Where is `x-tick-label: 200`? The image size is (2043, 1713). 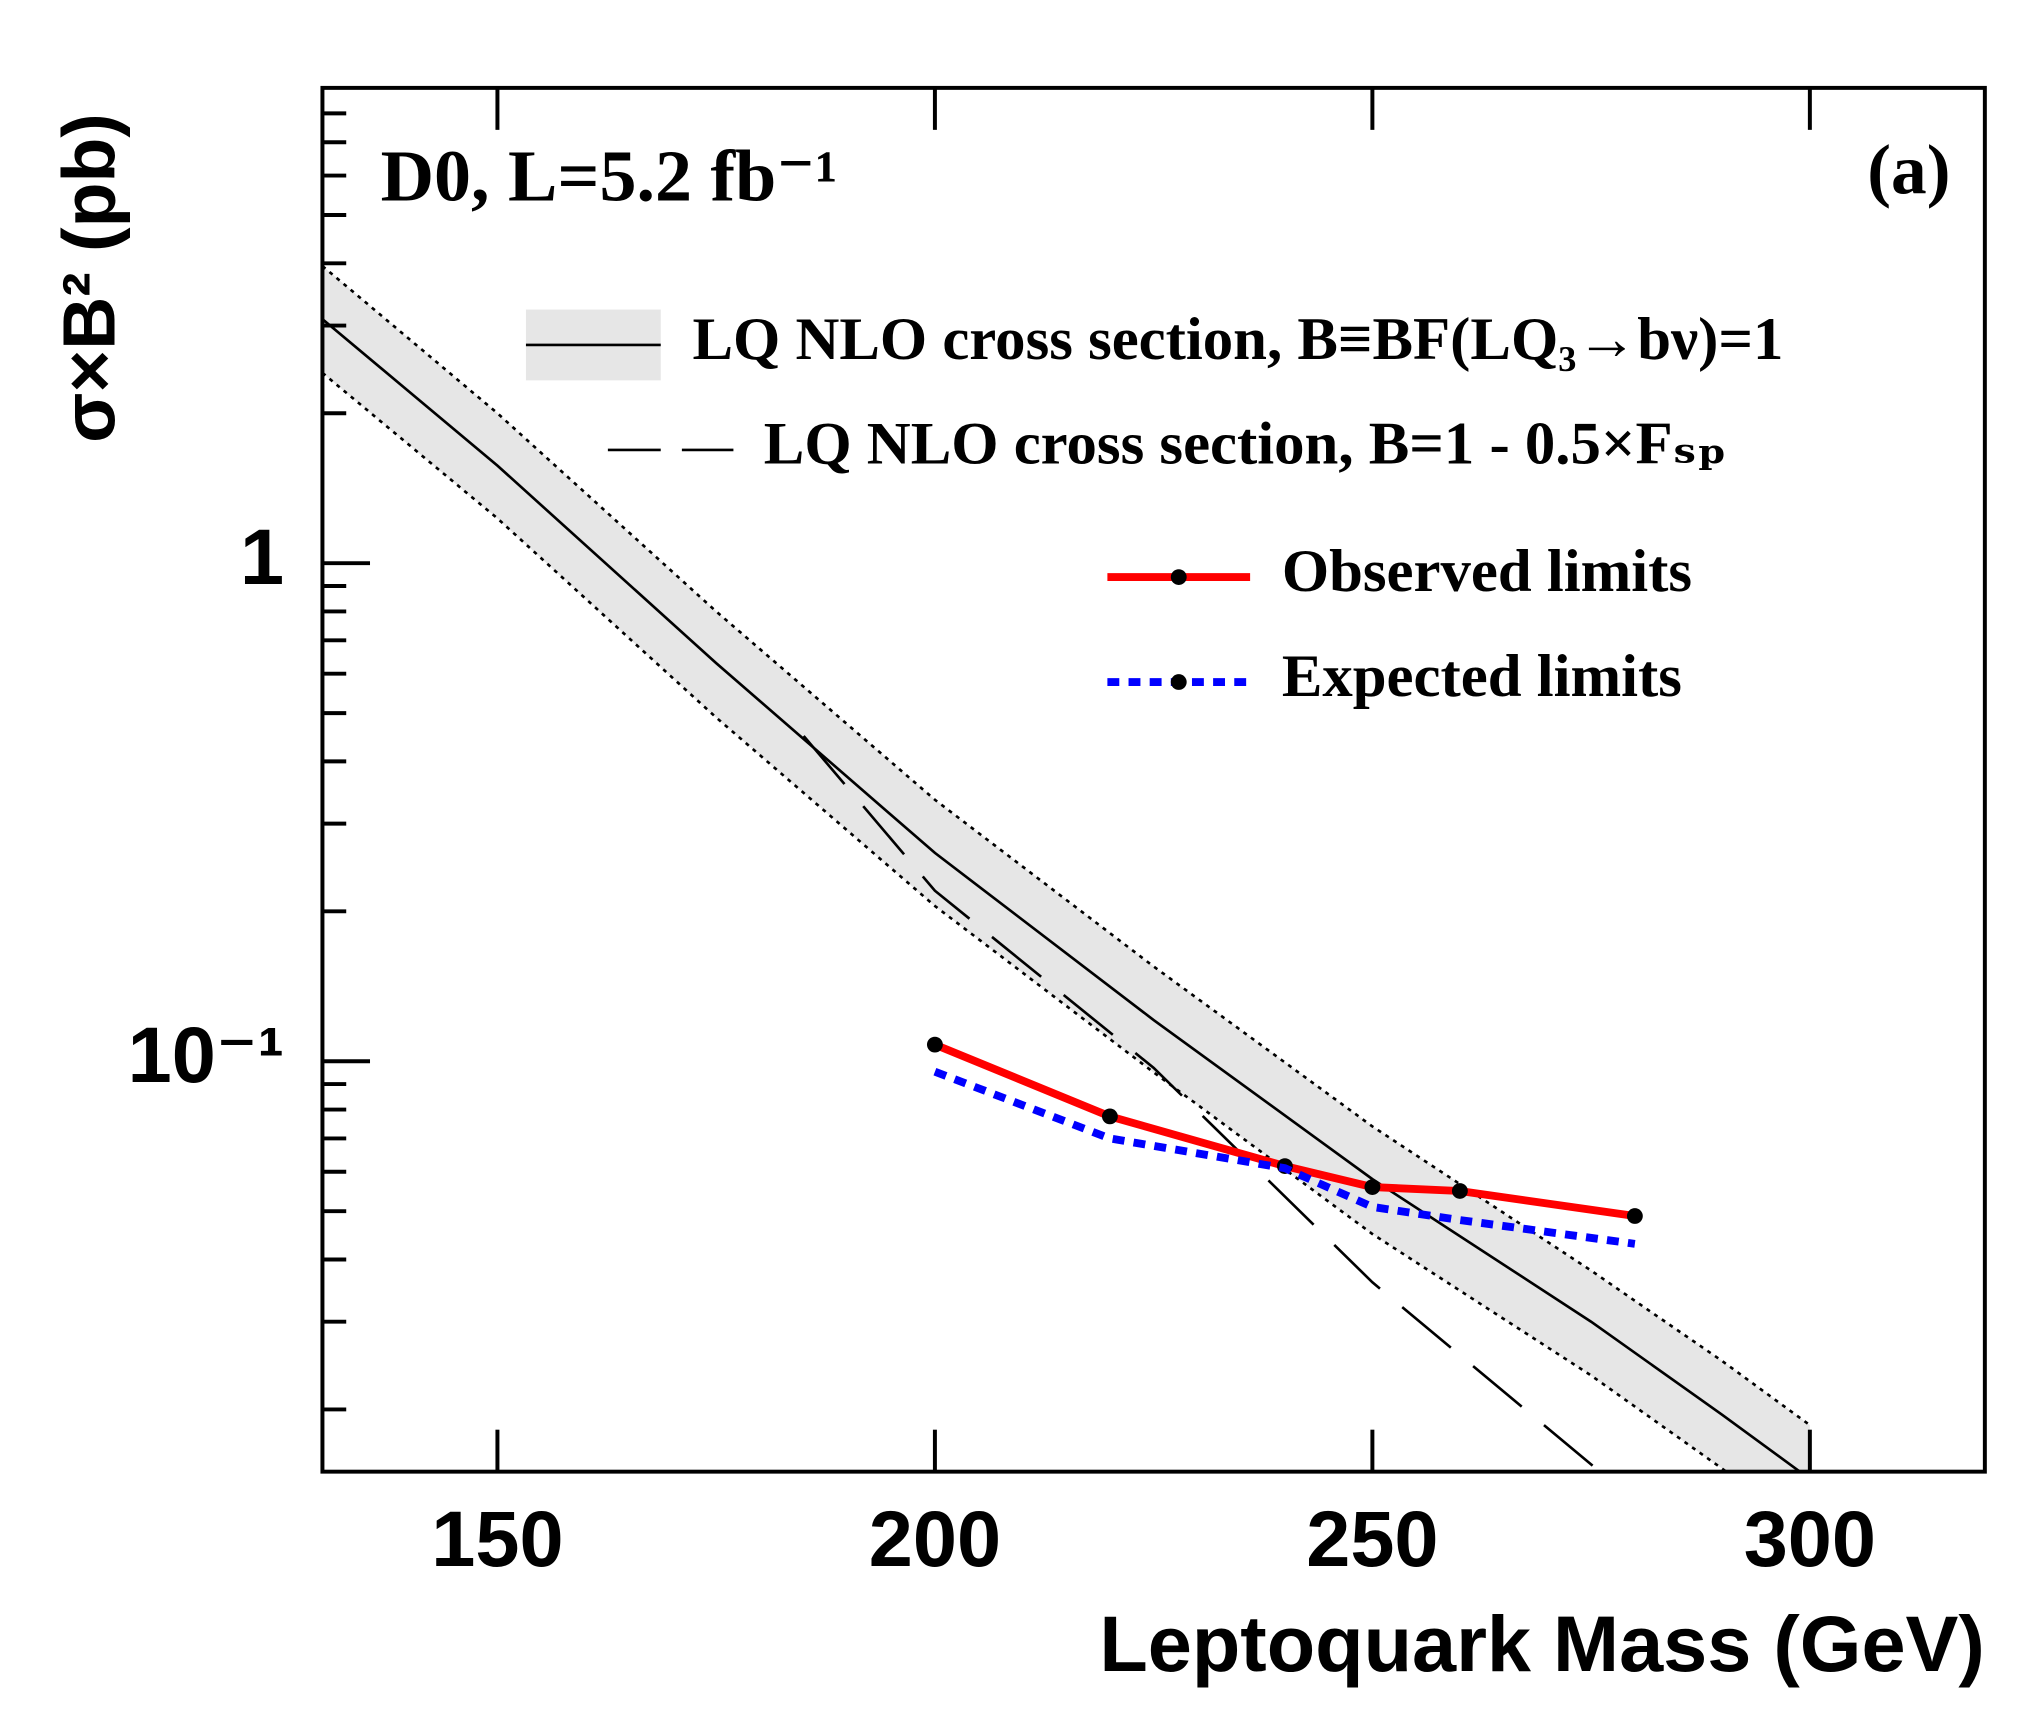
x-tick-label: 200 is located at coordinates (935, 1538).